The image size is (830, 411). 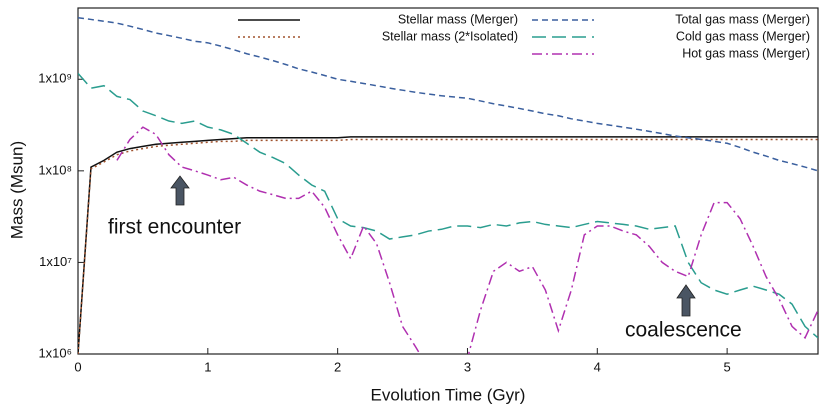 I want to click on y-tick-label: 1x10⁹, so click(x=55, y=78).